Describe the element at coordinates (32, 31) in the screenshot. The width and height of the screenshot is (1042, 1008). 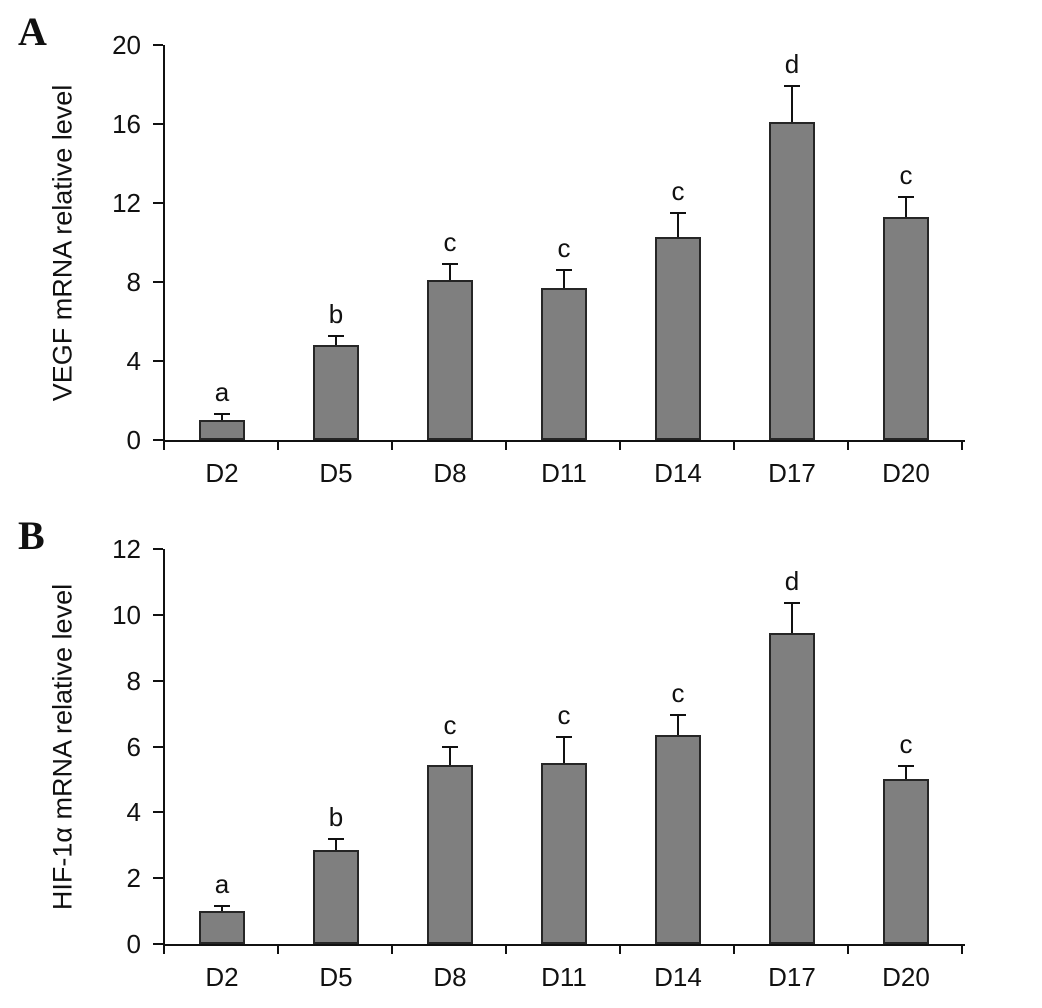
I see `panel-letter: A` at that location.